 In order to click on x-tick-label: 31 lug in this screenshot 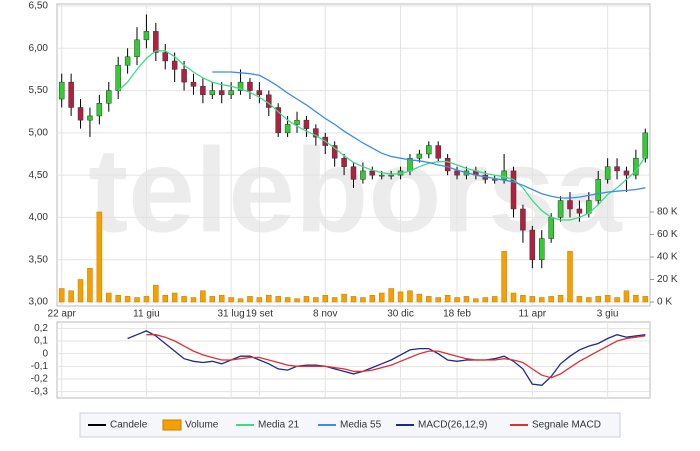, I will do `click(231, 314)`.